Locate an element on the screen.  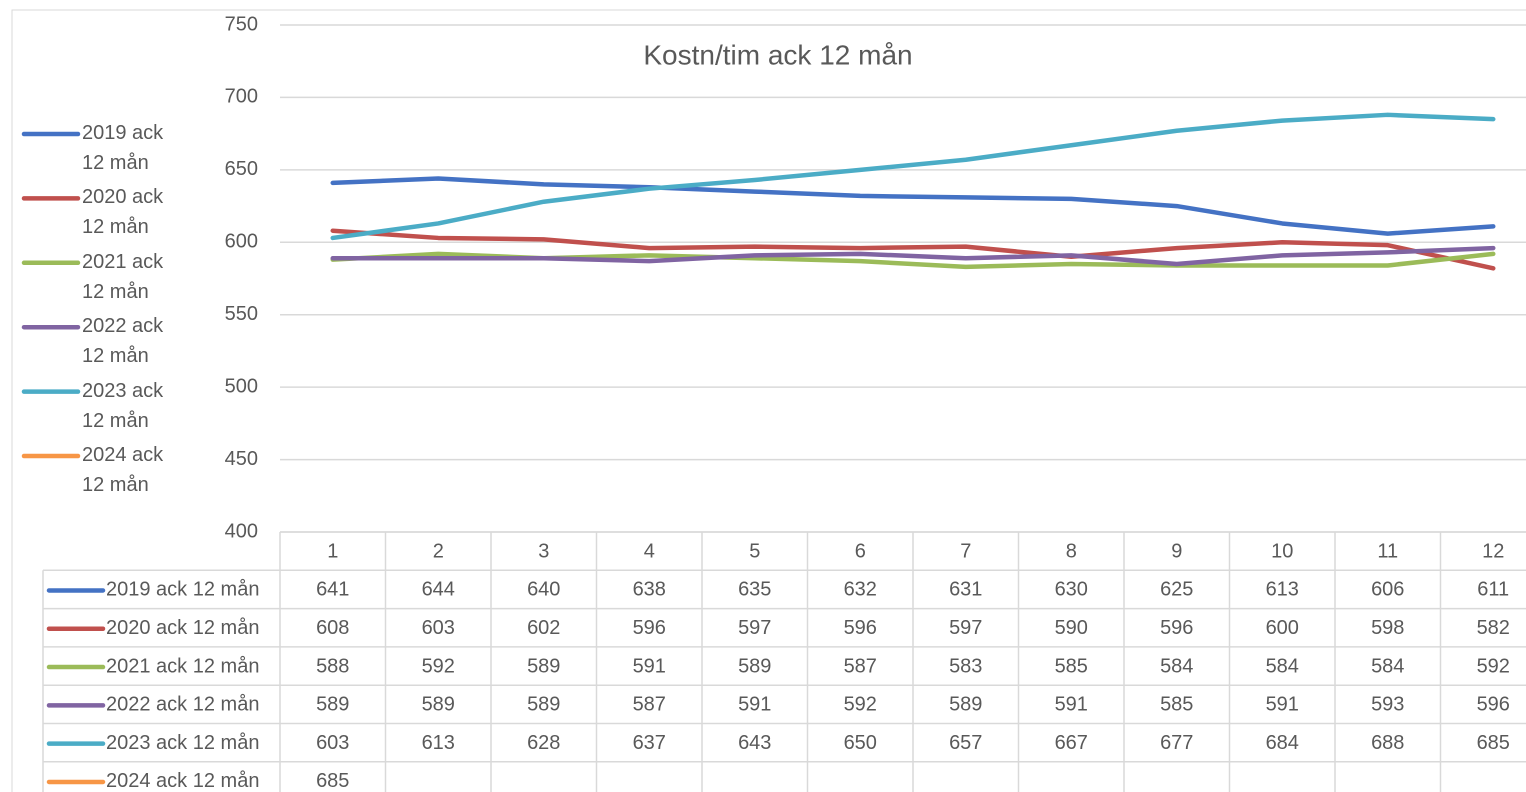
x-tick-label: 7 is located at coordinates (965, 551).